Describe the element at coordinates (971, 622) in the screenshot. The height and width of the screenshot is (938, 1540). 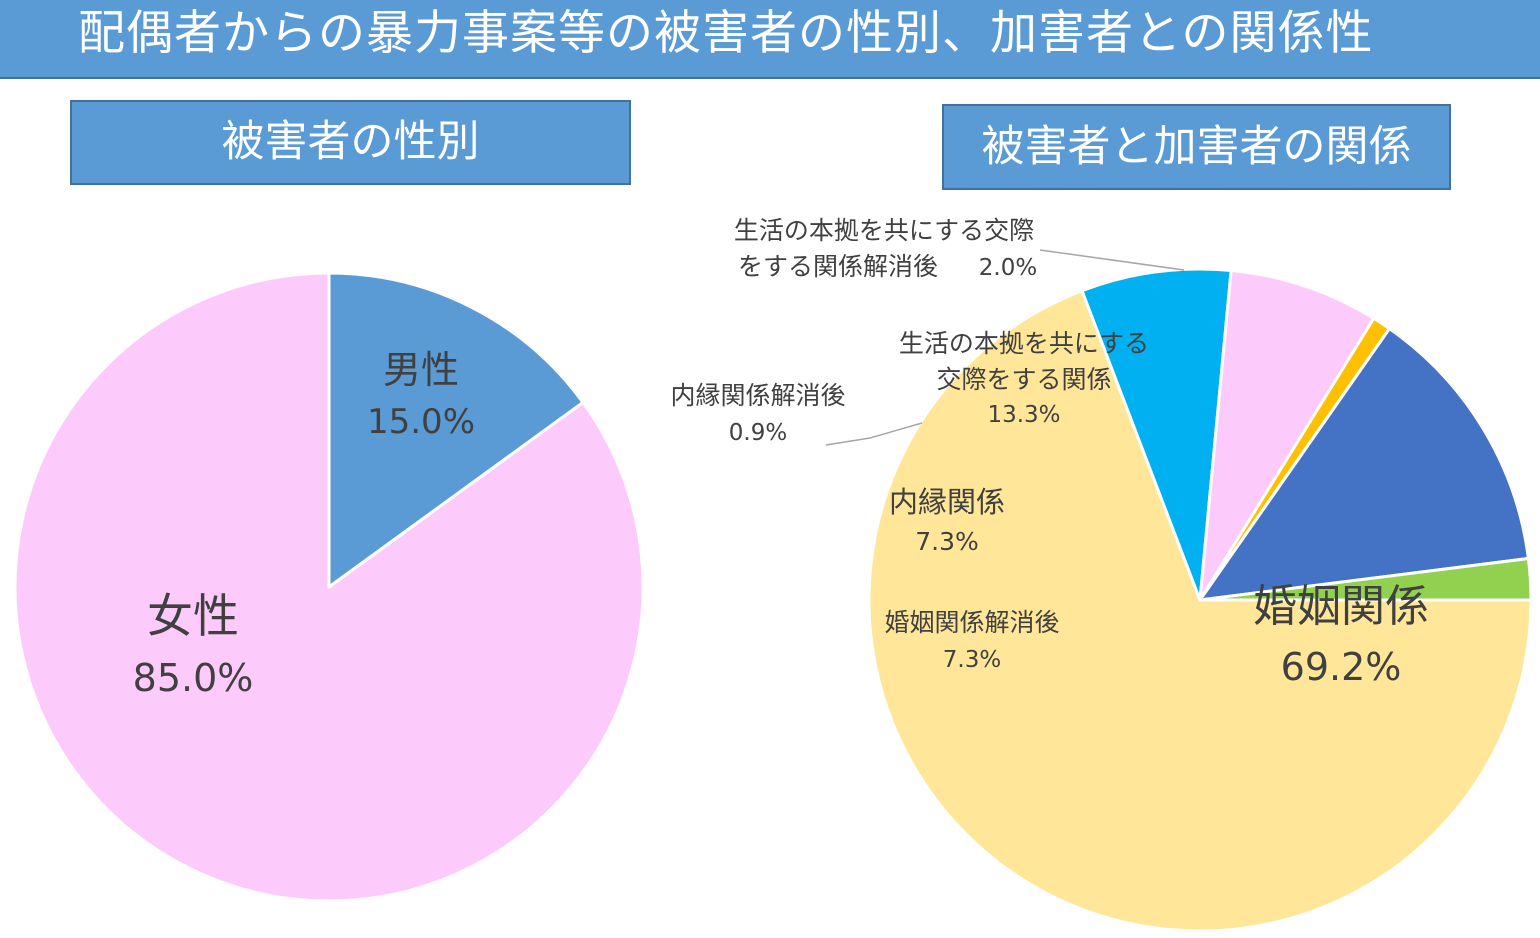
I see `slice-label-after-divorce: 婚姻関係解消後` at that location.